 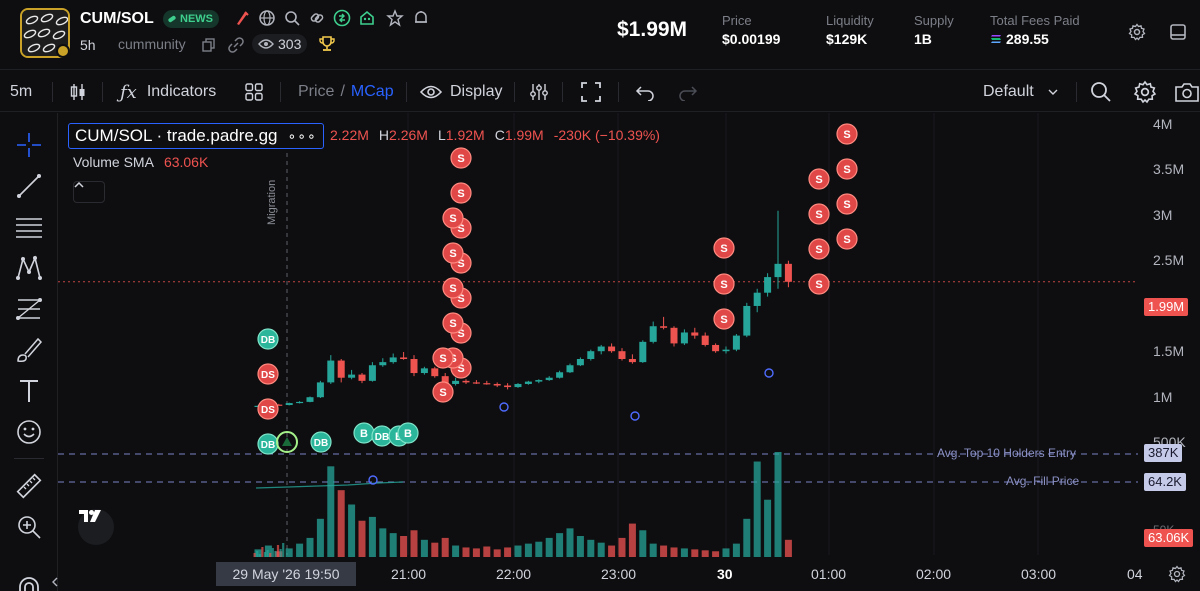 I want to click on chain-icon, so click(x=236, y=45).